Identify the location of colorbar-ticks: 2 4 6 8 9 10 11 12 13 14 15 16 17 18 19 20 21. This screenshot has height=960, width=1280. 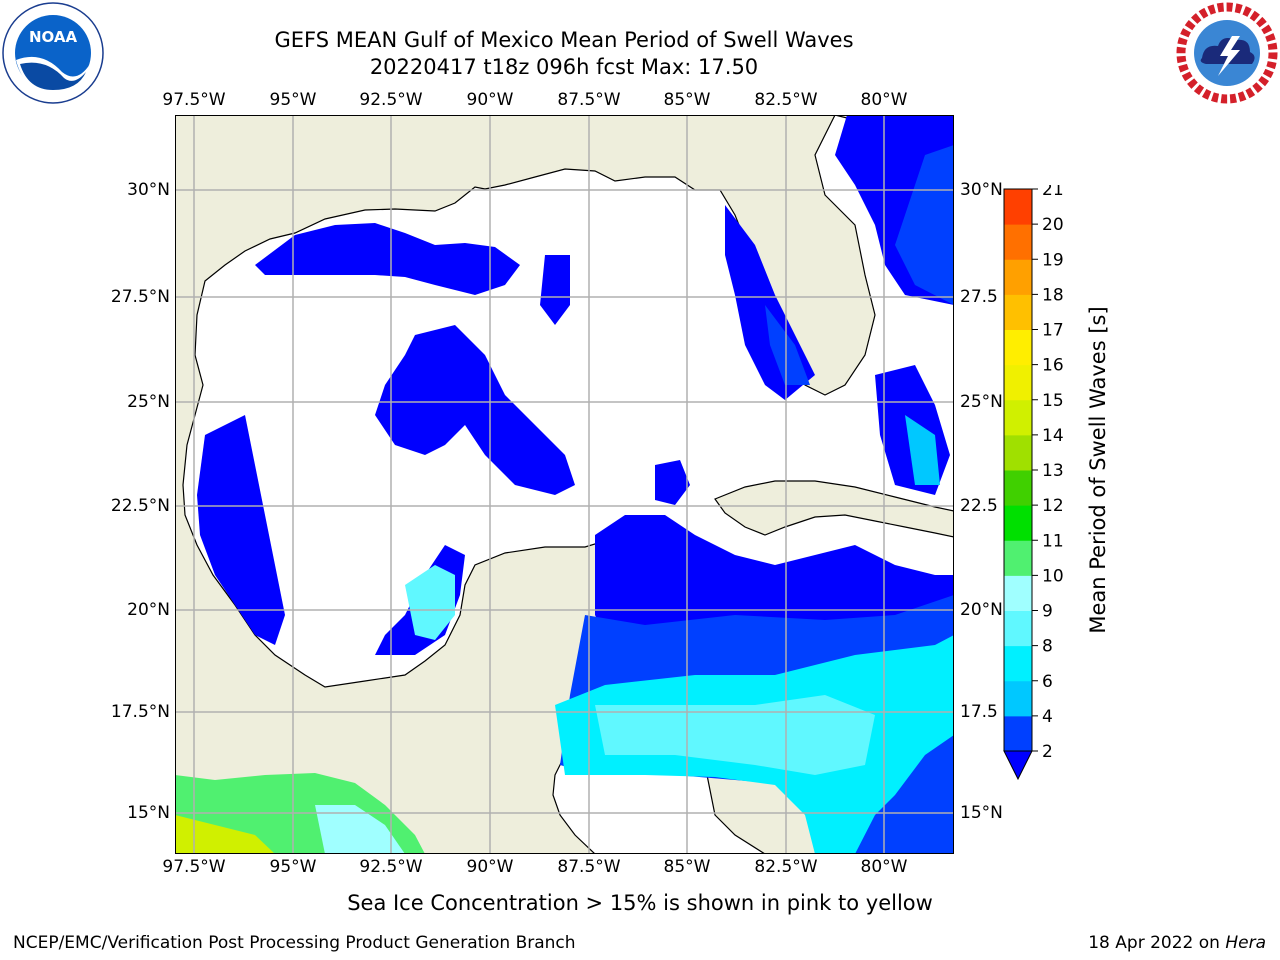
(1048, 473).